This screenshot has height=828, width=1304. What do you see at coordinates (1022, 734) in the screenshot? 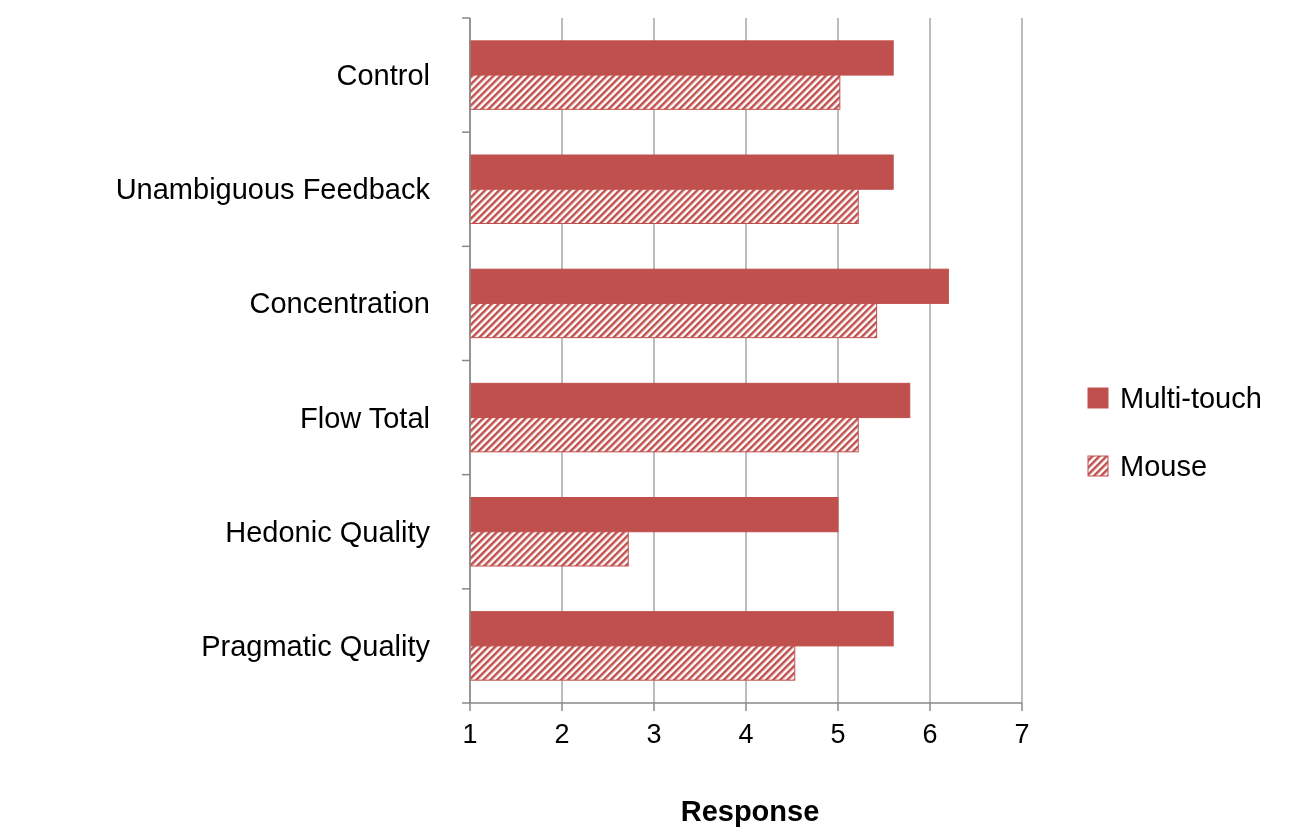
I see `x-tick-label: 7` at bounding box center [1022, 734].